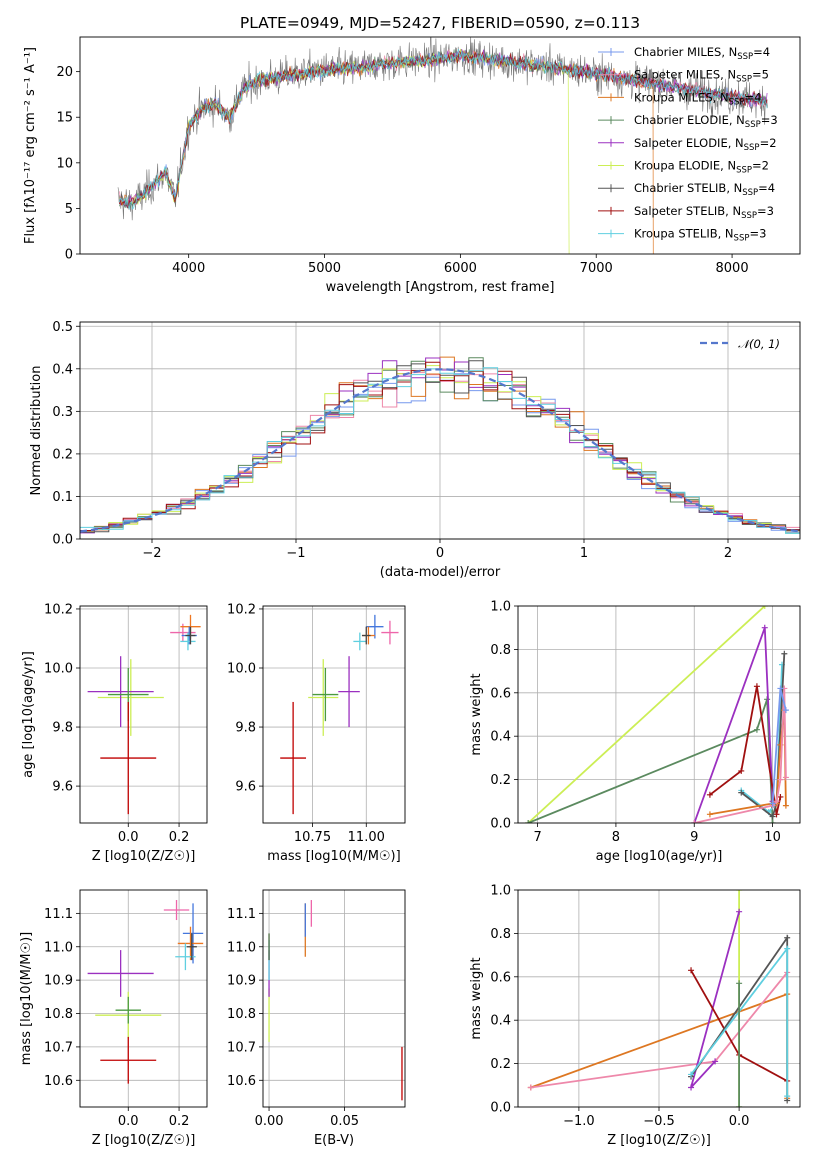  Describe the element at coordinates (476, 714) in the screenshot. I see `y-axis-label: mass weight` at that location.